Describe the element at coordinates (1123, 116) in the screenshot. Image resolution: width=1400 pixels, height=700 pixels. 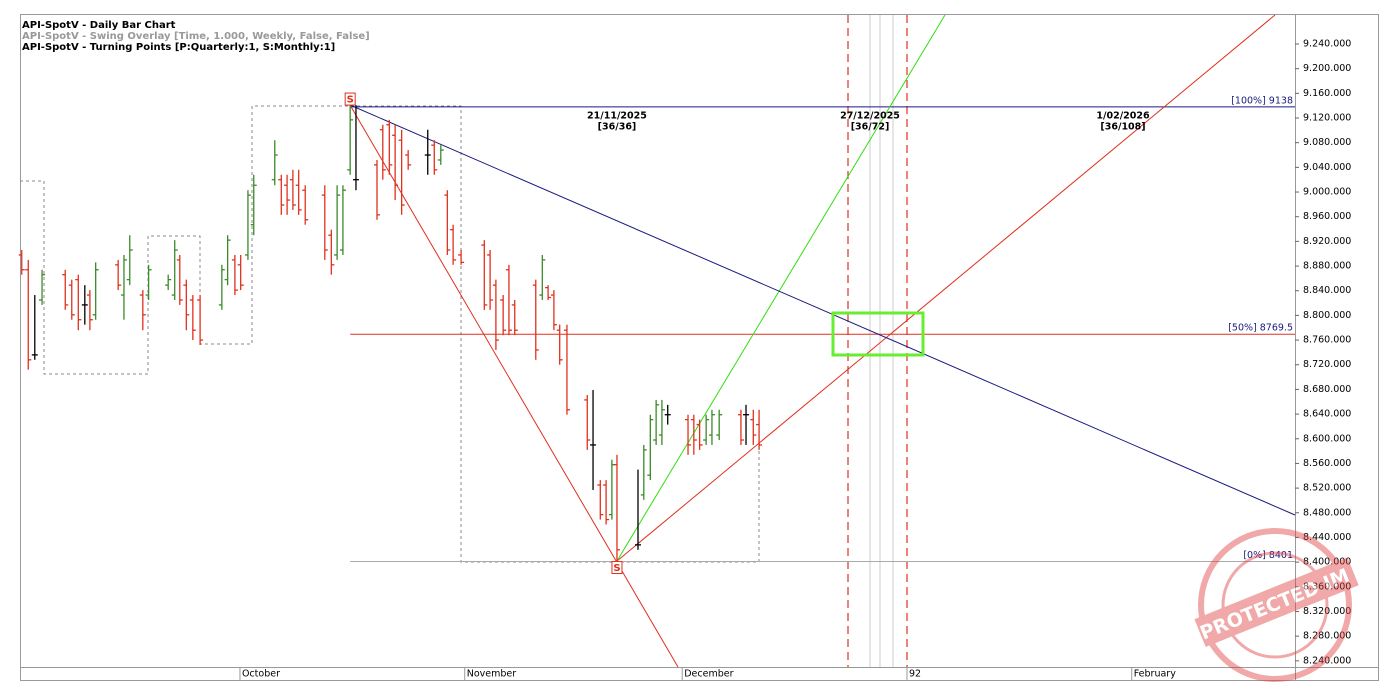
I see `turn-date: 1/02/2026` at that location.